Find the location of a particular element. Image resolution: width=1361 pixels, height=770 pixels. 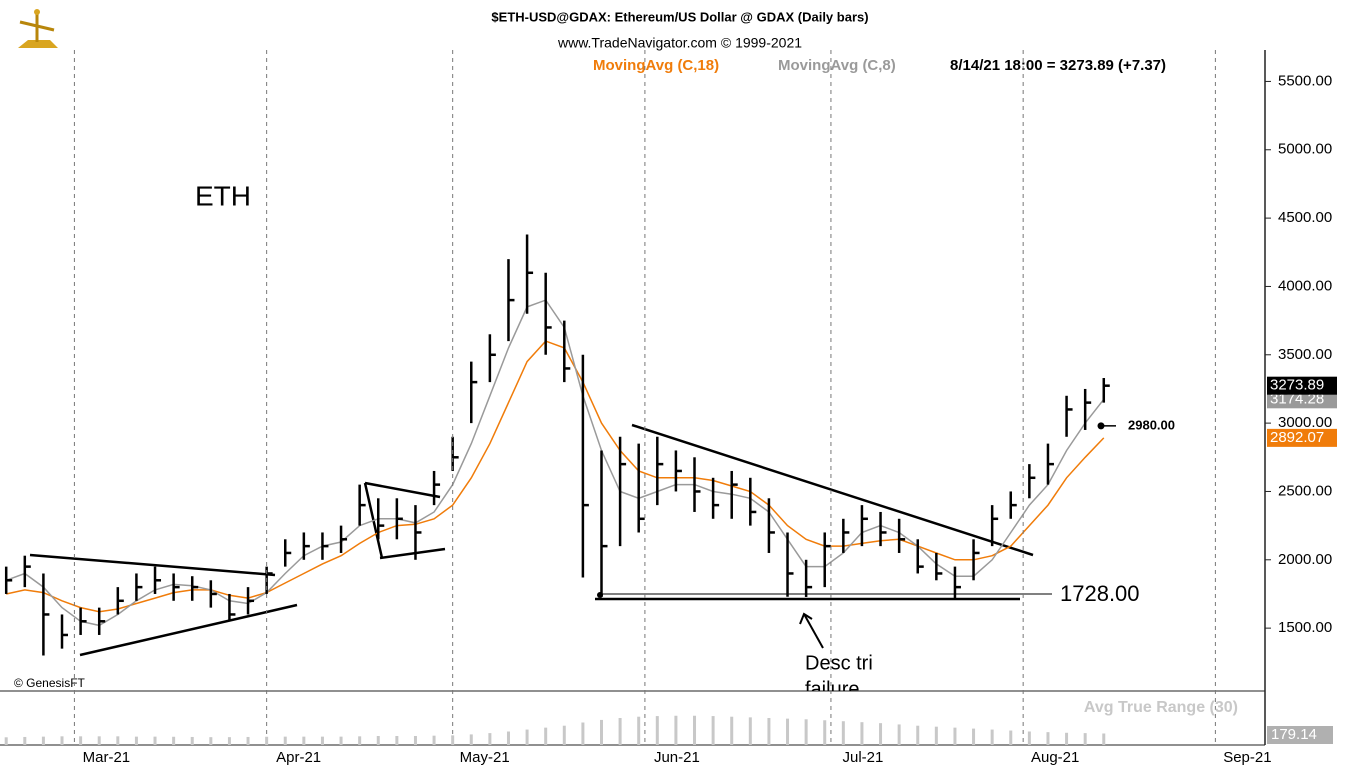

logo is located at coordinates (38, 28).